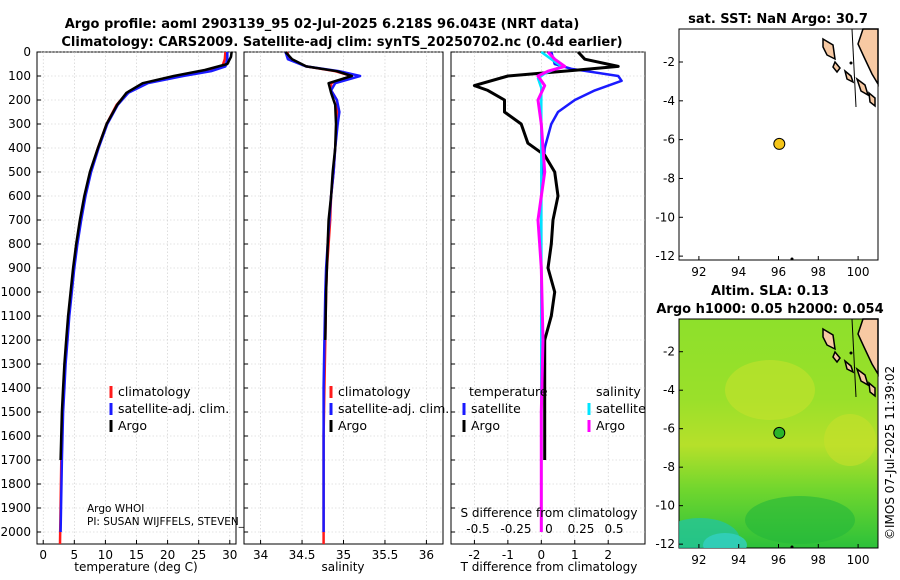  I want to click on legend-s-satellite-label: satellite, so click(621, 408).